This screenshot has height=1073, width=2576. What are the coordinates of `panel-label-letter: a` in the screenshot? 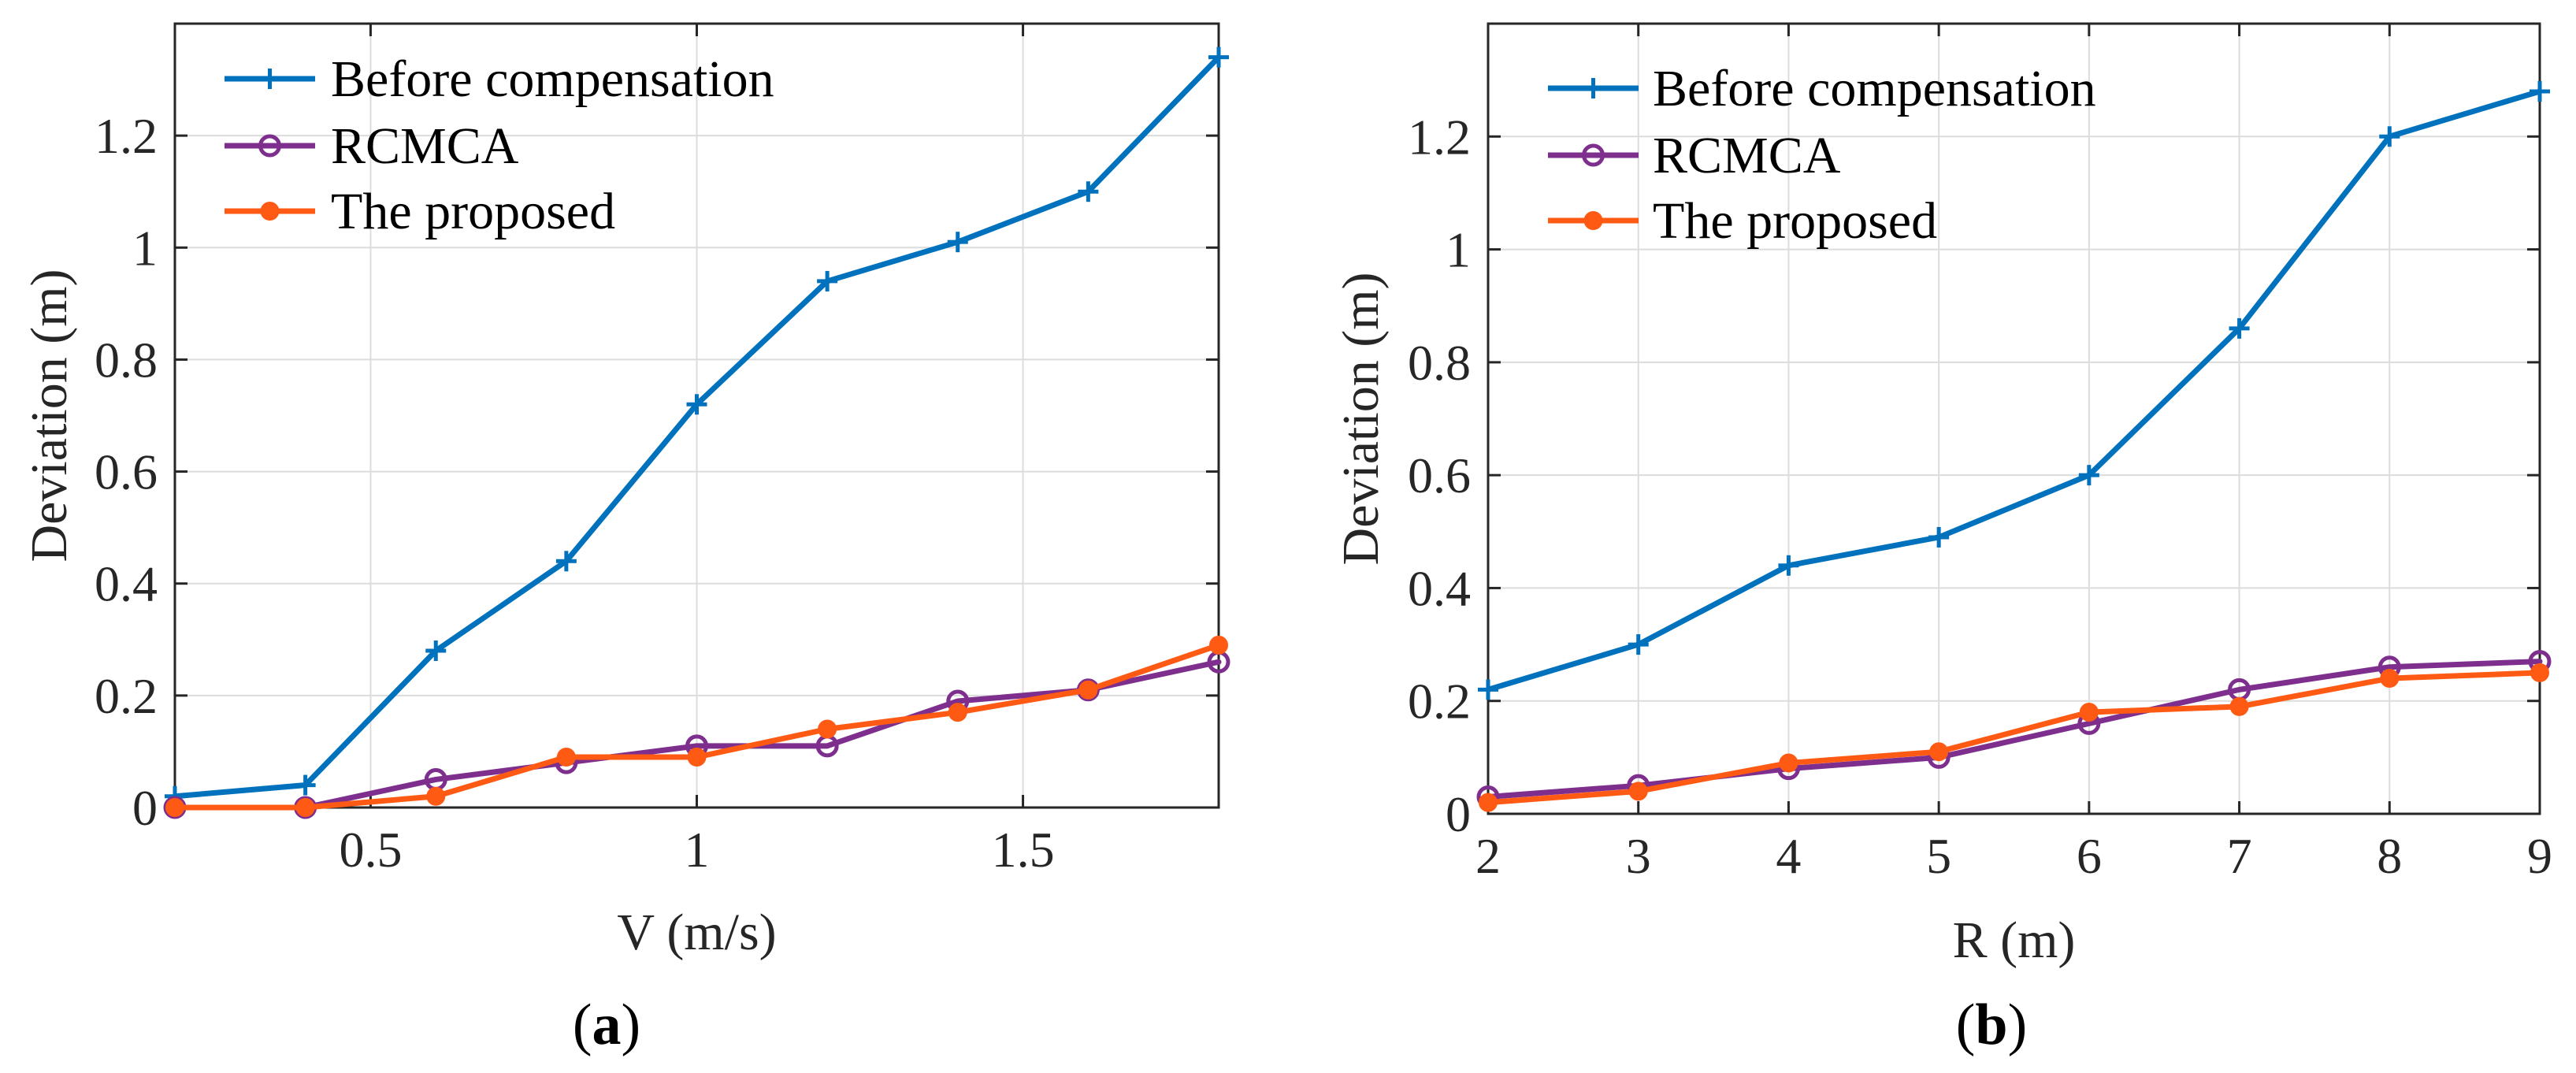 It's located at (607, 1025).